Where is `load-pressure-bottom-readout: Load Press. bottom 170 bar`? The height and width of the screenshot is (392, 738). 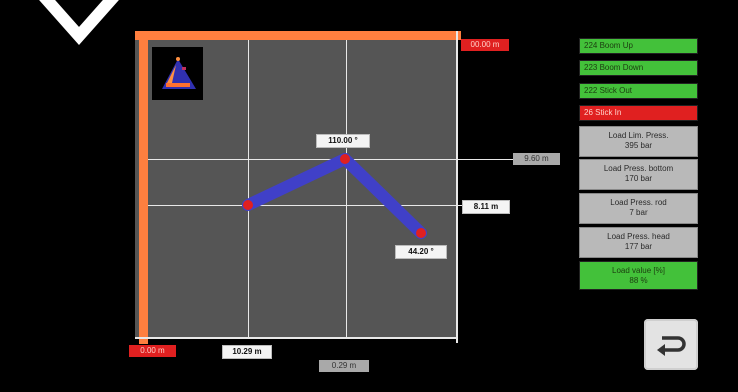 load-pressure-bottom-readout: Load Press. bottom 170 bar is located at coordinates (638, 174).